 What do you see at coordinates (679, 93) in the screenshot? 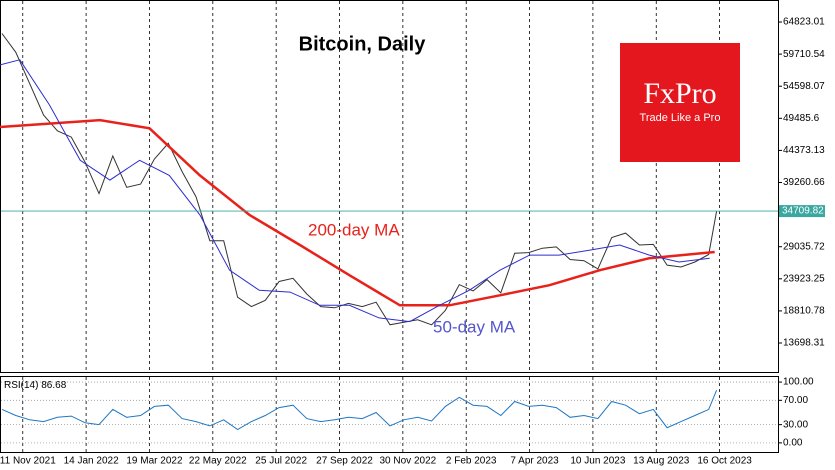
I see `logo-name: FxPro` at bounding box center [679, 93].